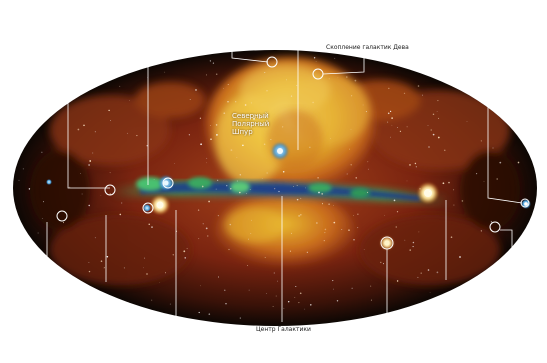  What do you see at coordinates (367, 47) in the screenshot?
I see `virgo-cluster-label: Скопление галактик Дева` at bounding box center [367, 47].